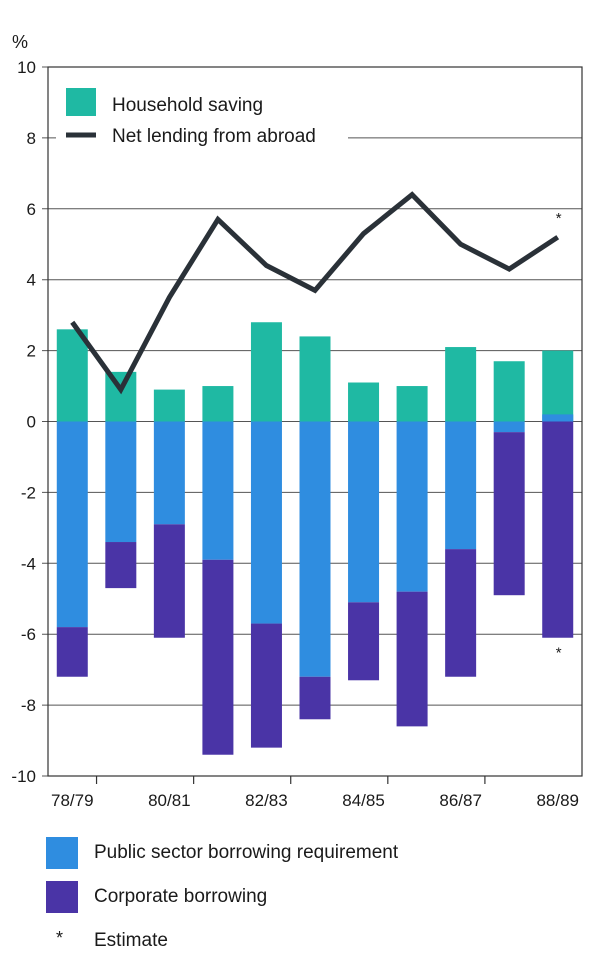 The image size is (600, 966). What do you see at coordinates (266, 800) in the screenshot?
I see `x-tick-label: 82/83` at bounding box center [266, 800].